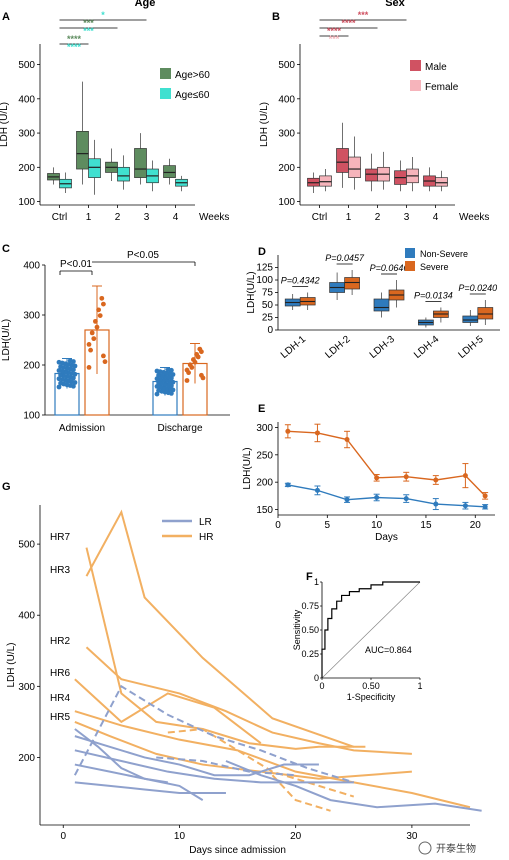  I want to click on x-tick-label: 1, so click(89, 217).